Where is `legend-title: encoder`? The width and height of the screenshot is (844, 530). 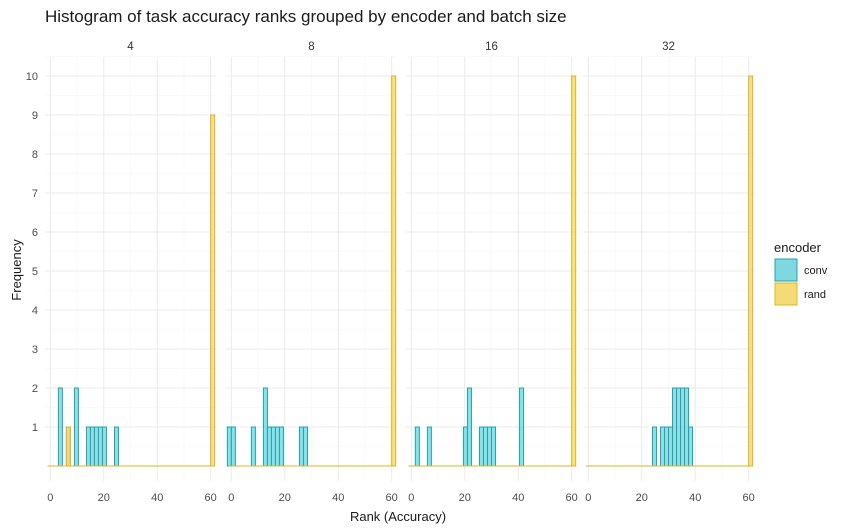 legend-title: encoder is located at coordinates (798, 247).